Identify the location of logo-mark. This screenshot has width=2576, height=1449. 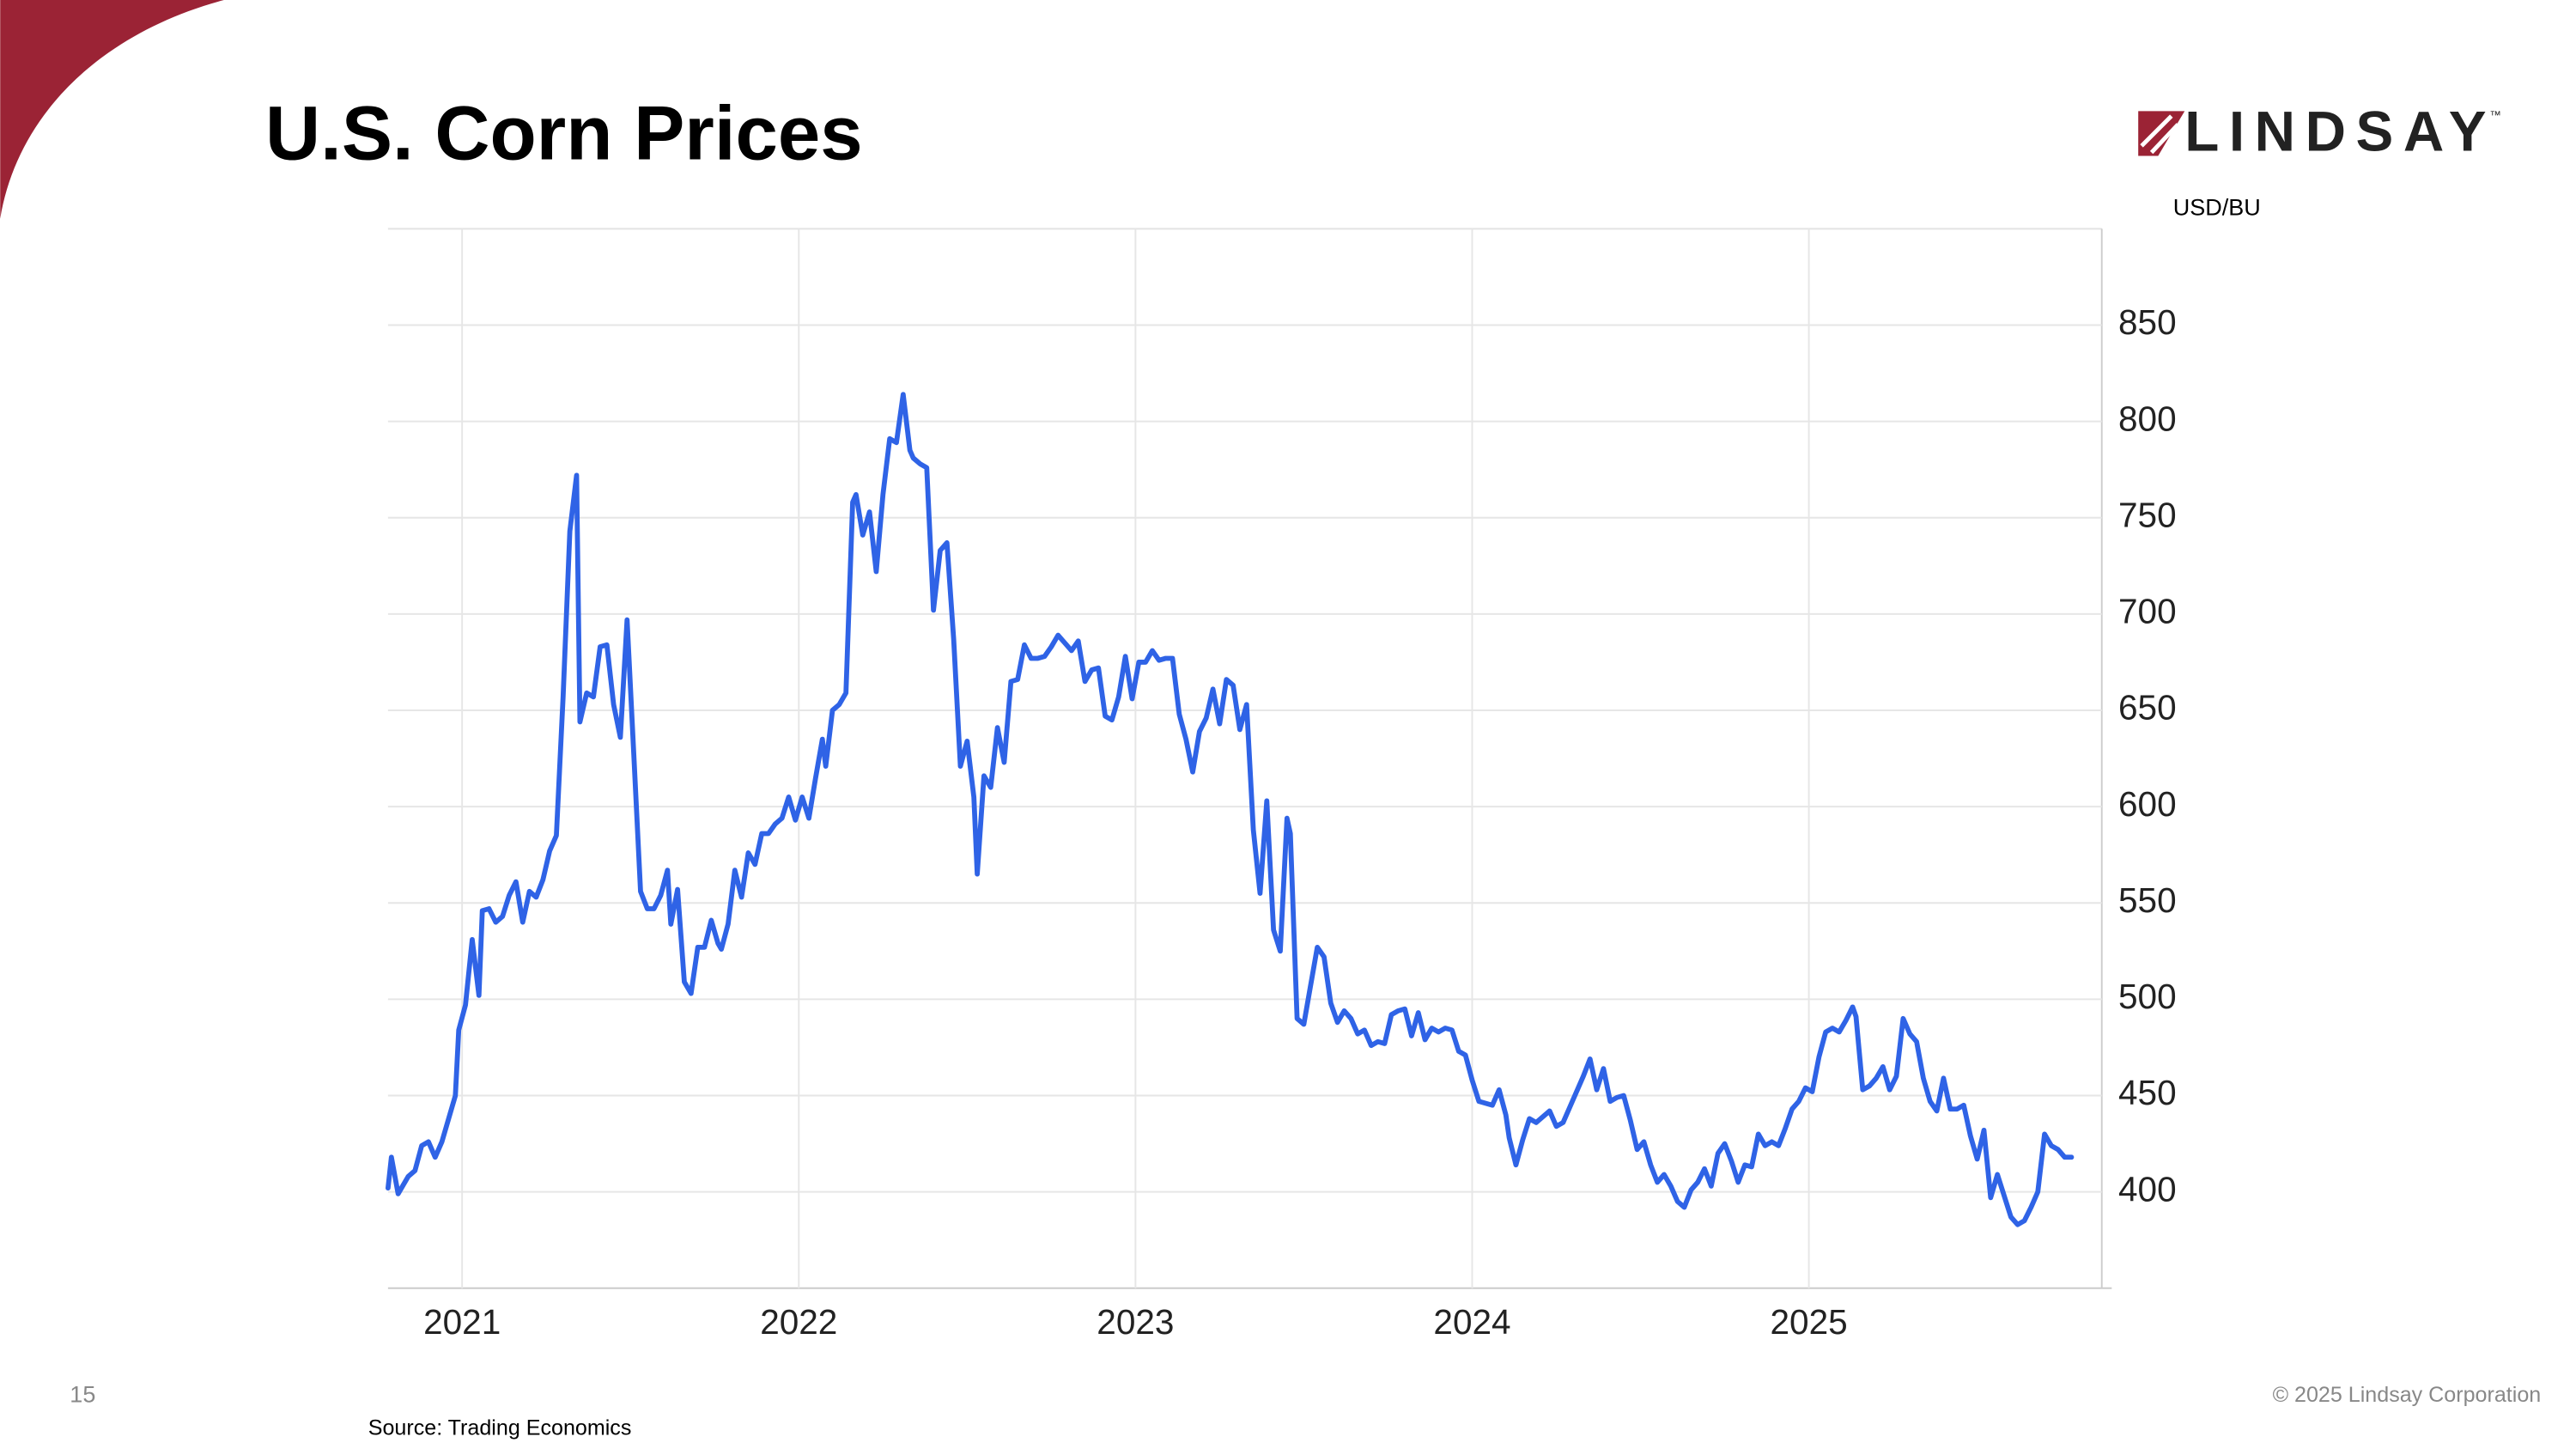
(2162, 133).